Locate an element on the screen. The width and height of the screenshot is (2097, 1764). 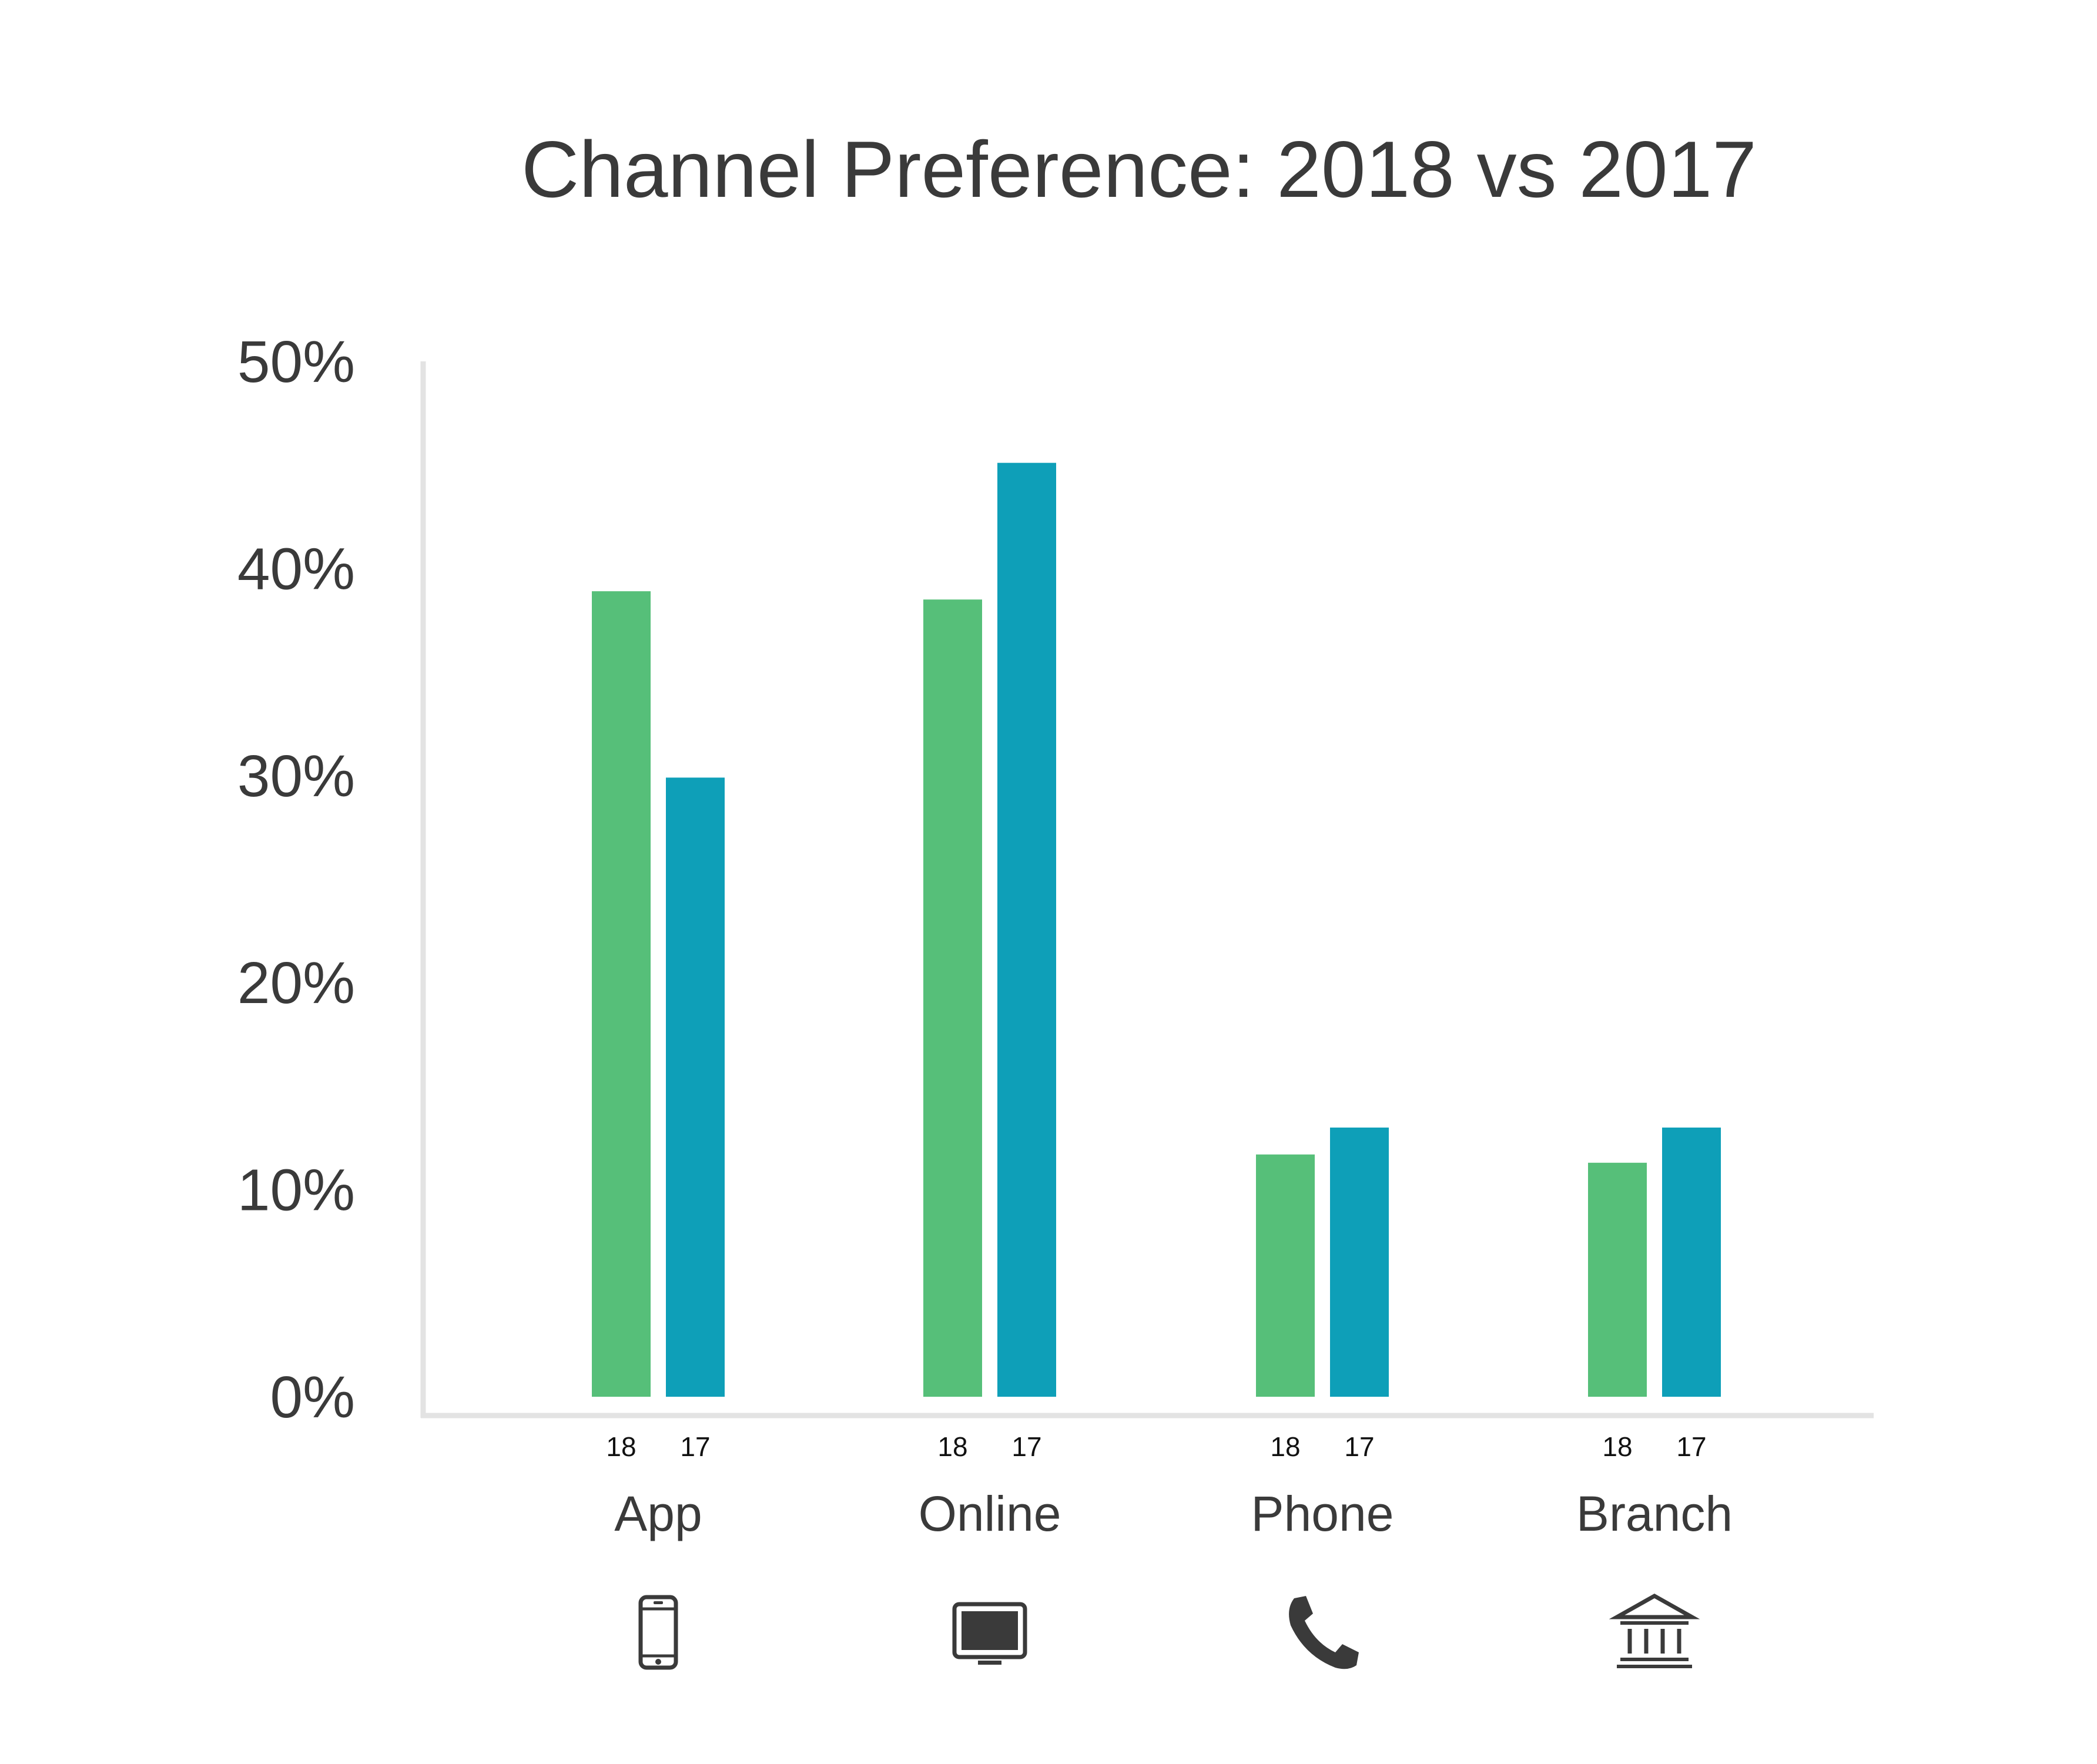
category-label-branch: Branch is located at coordinates (1655, 1513).